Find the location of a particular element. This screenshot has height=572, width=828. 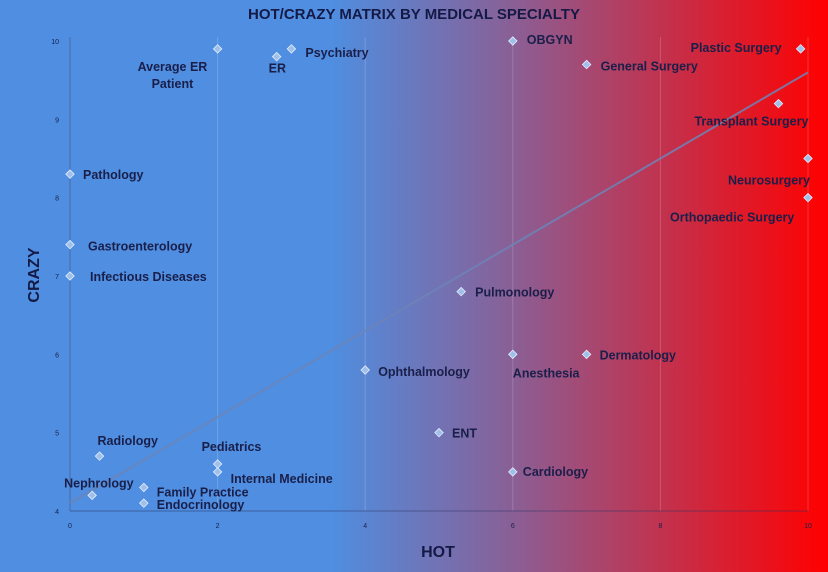

point-label: Psychiatry is located at coordinates (336, 53).